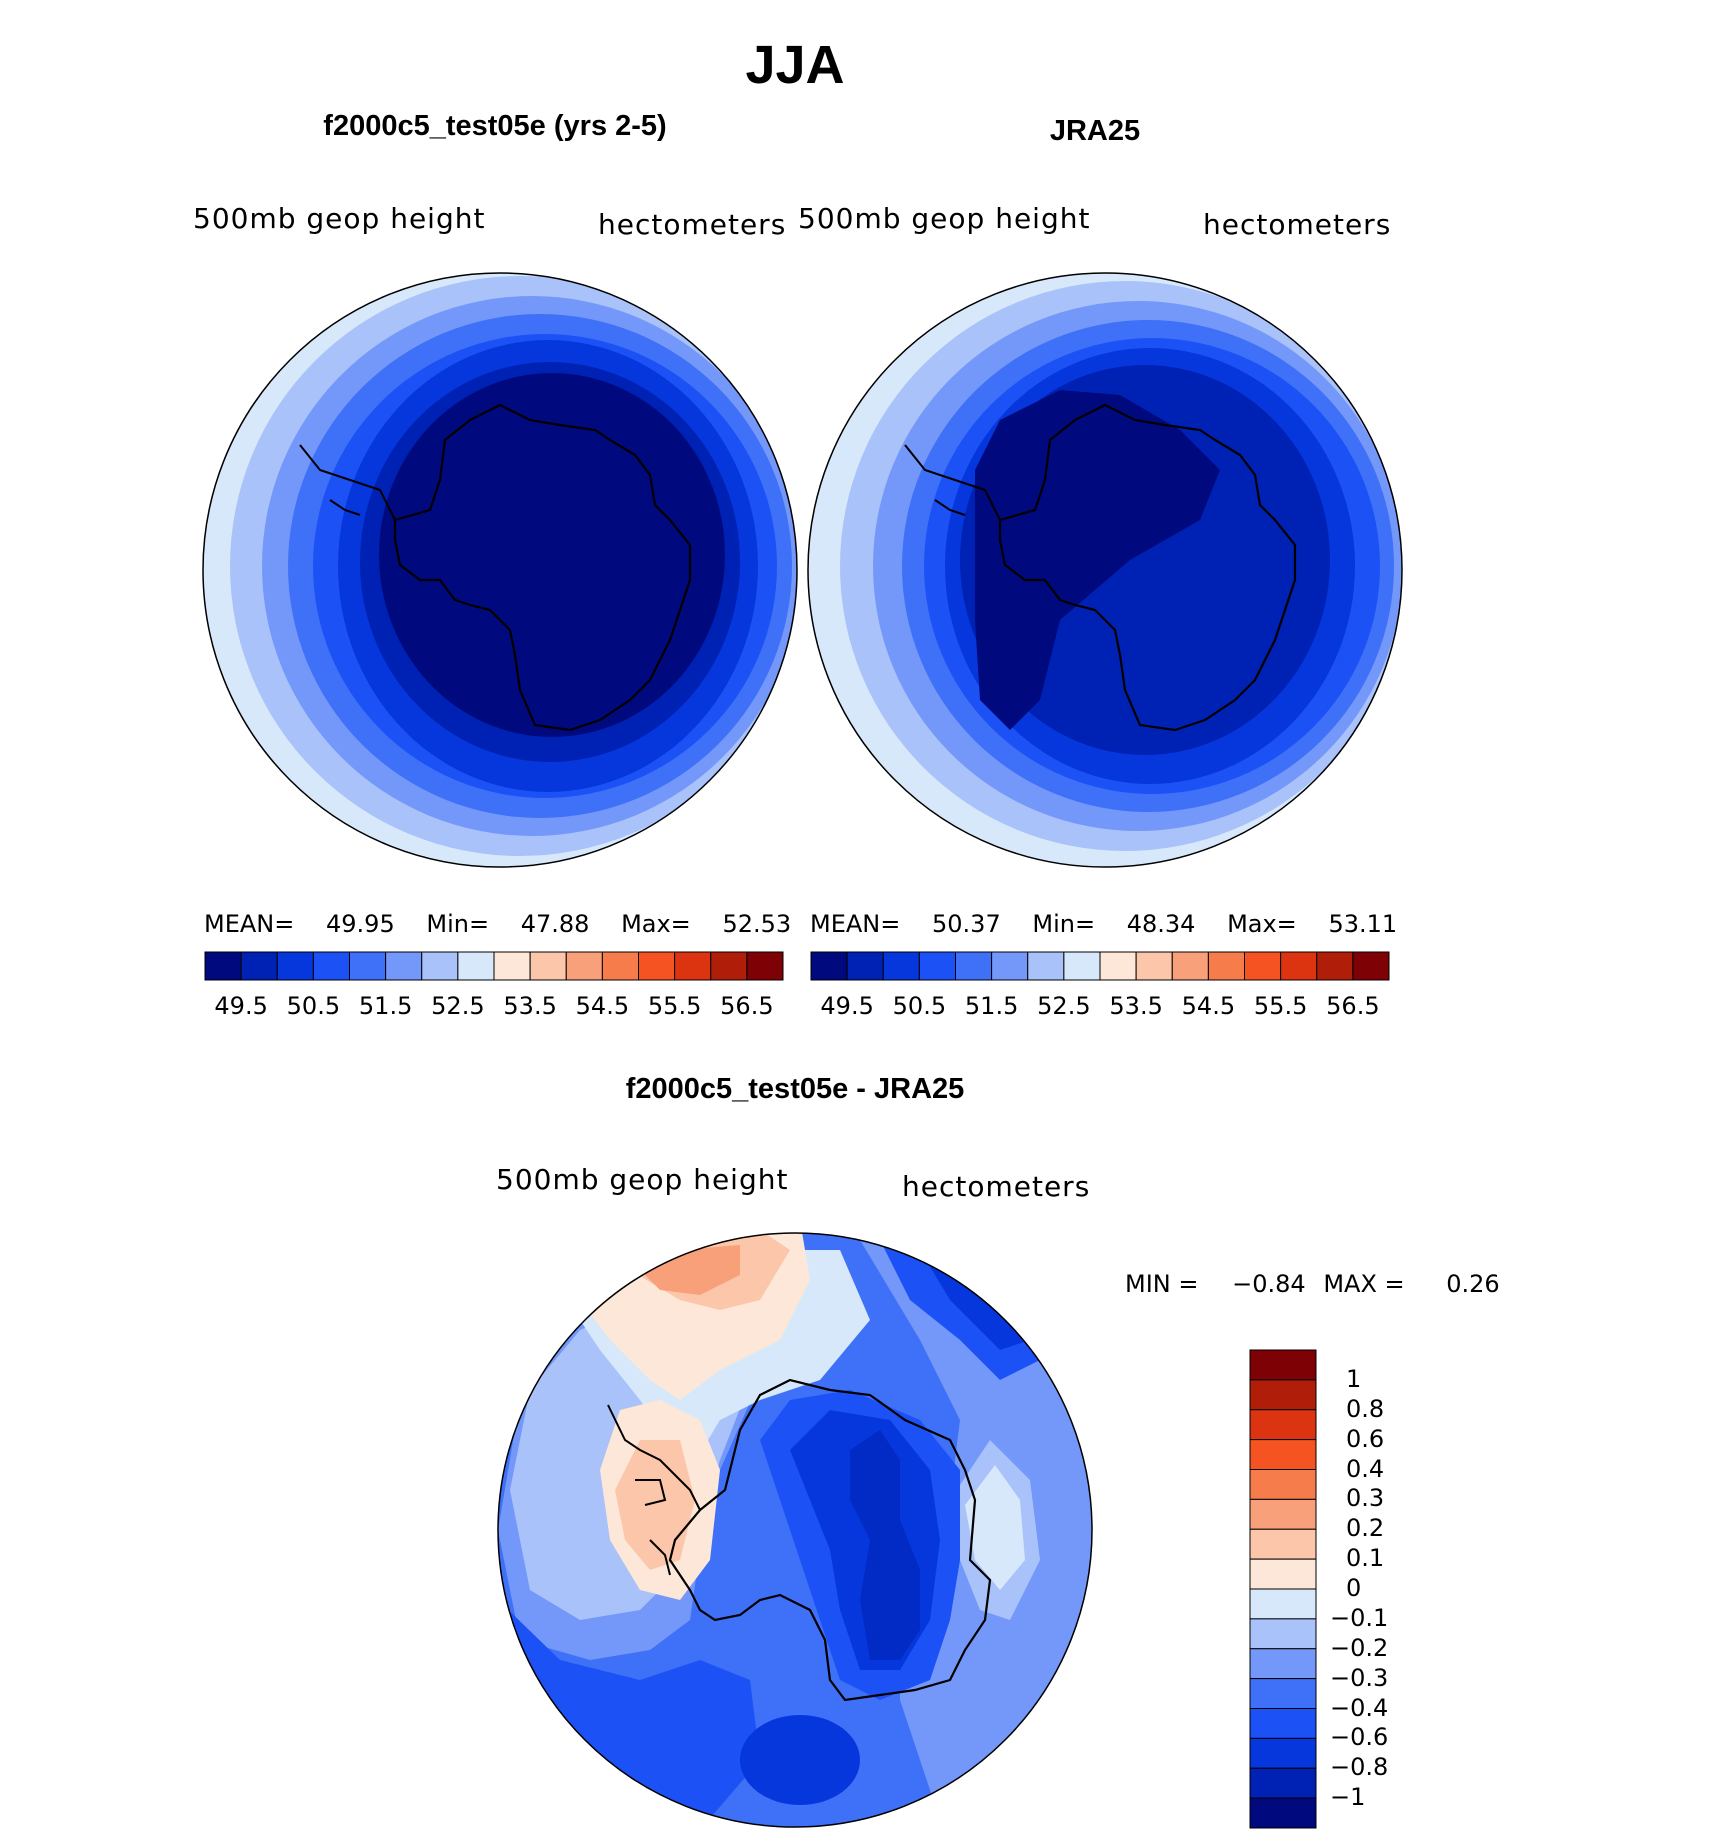 This screenshot has width=1710, height=1839. Describe the element at coordinates (1473, 1284) in the screenshot. I see `diff-max-value: 0.26` at that location.